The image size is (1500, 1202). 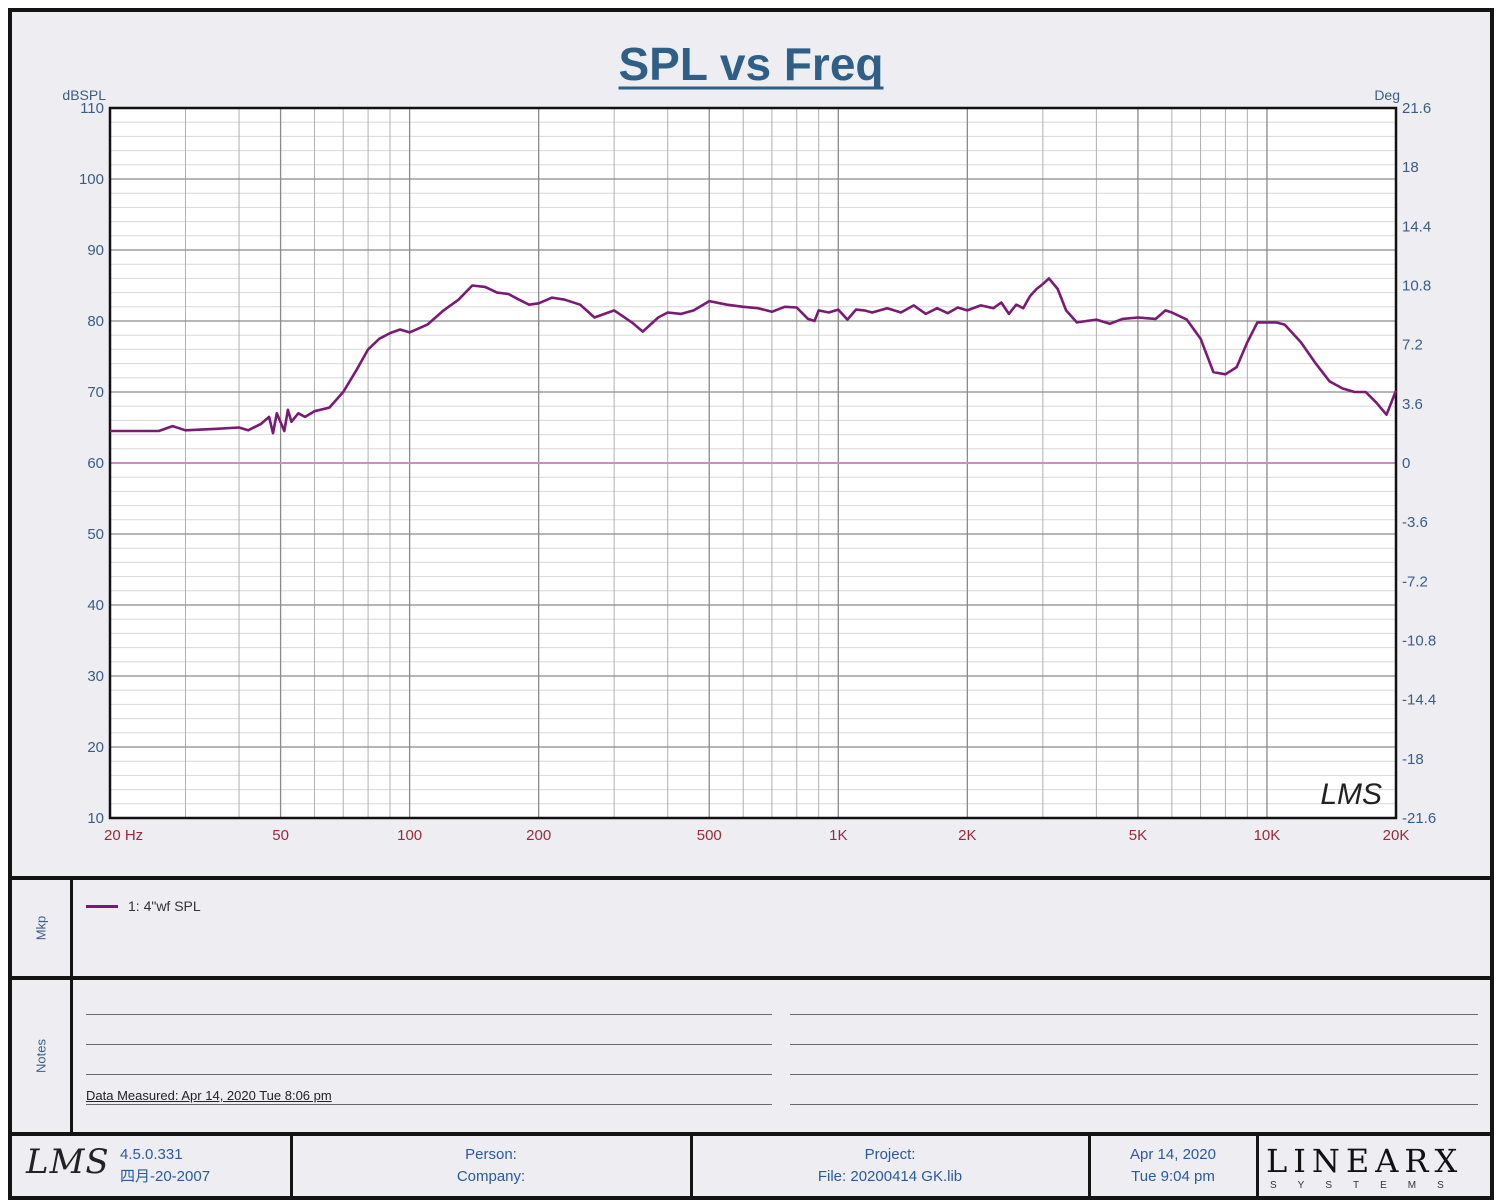 I want to click on linearx-logo: LINEARX, so click(x=1365, y=1161).